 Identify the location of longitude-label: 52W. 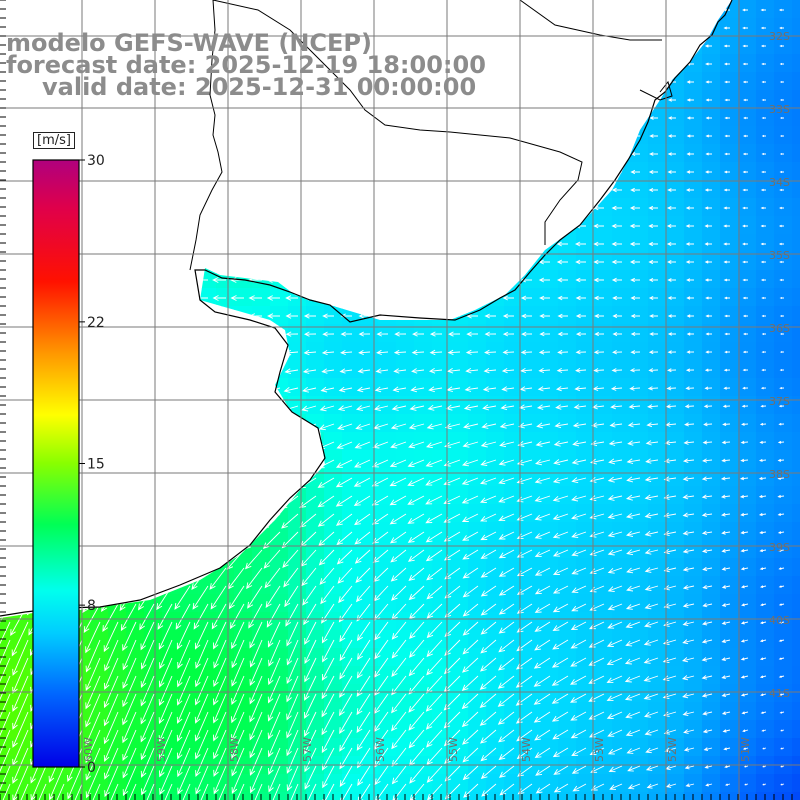
(672, 749).